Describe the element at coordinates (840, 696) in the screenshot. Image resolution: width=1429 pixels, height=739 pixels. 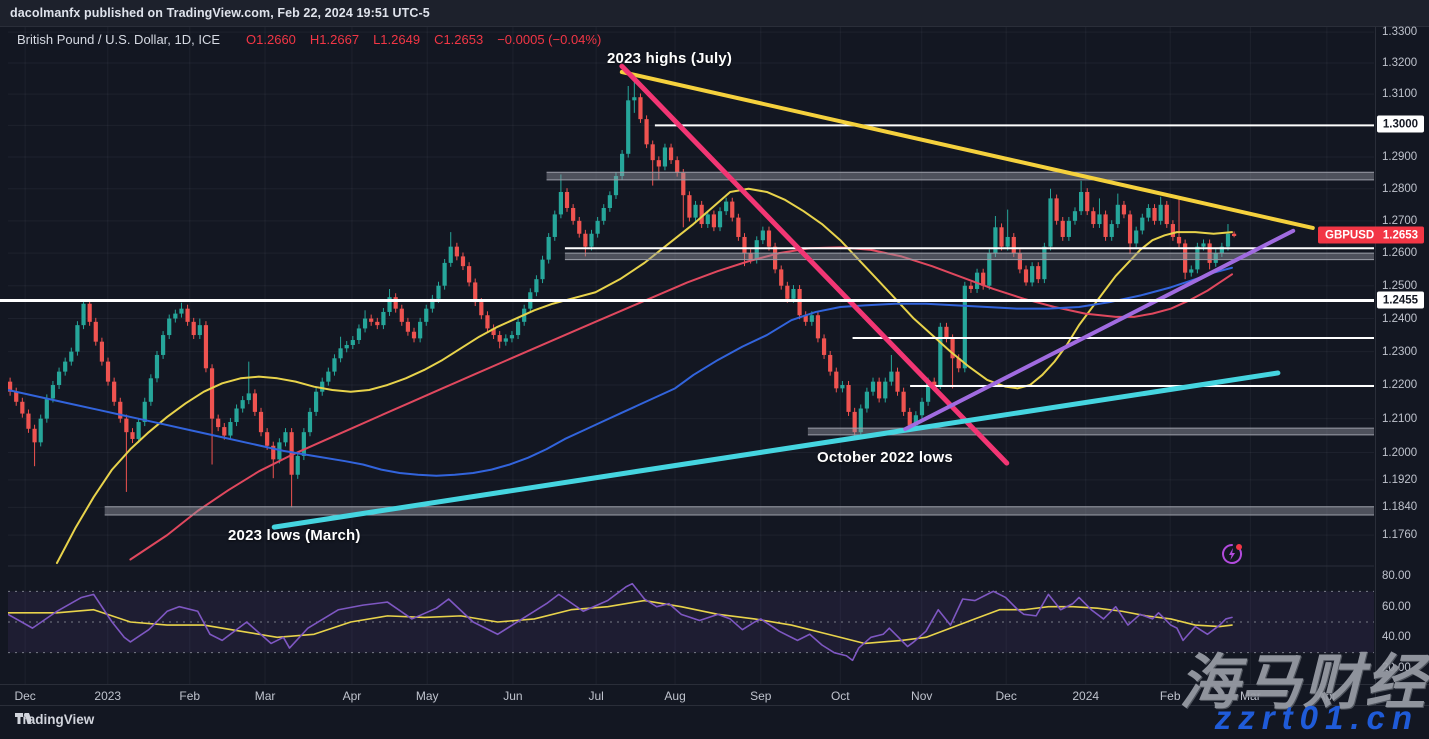
I see `time-tick-label: Oct` at that location.